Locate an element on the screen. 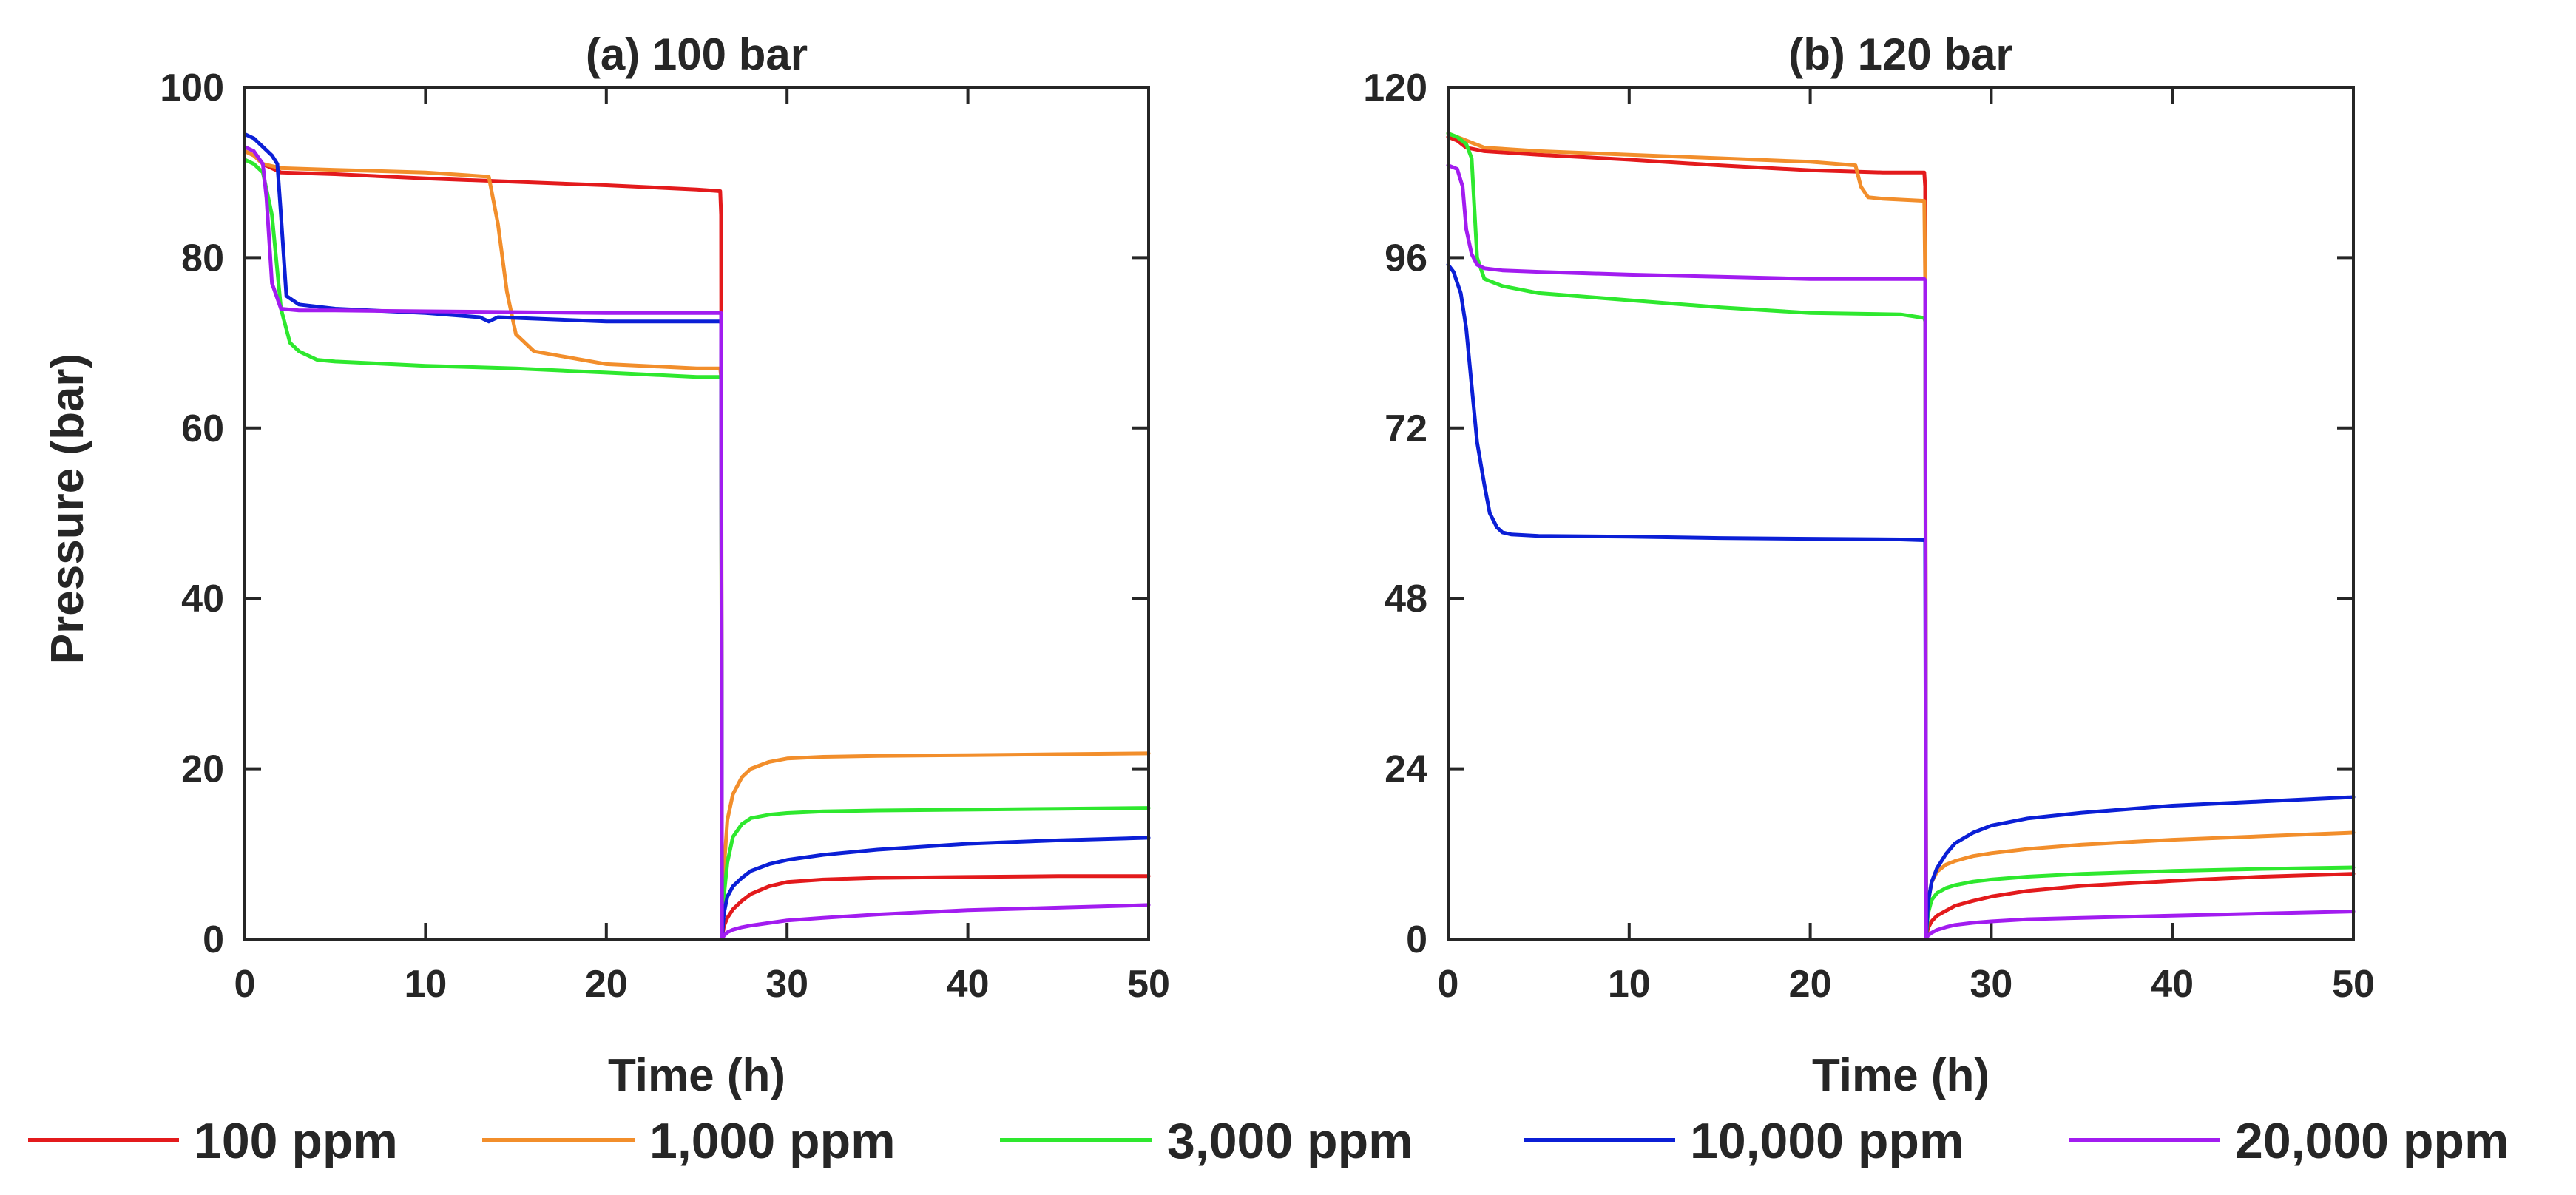 This screenshot has width=2576, height=1195. legend-item-10000ppm: 10,000 ppm is located at coordinates (1744, 1141).